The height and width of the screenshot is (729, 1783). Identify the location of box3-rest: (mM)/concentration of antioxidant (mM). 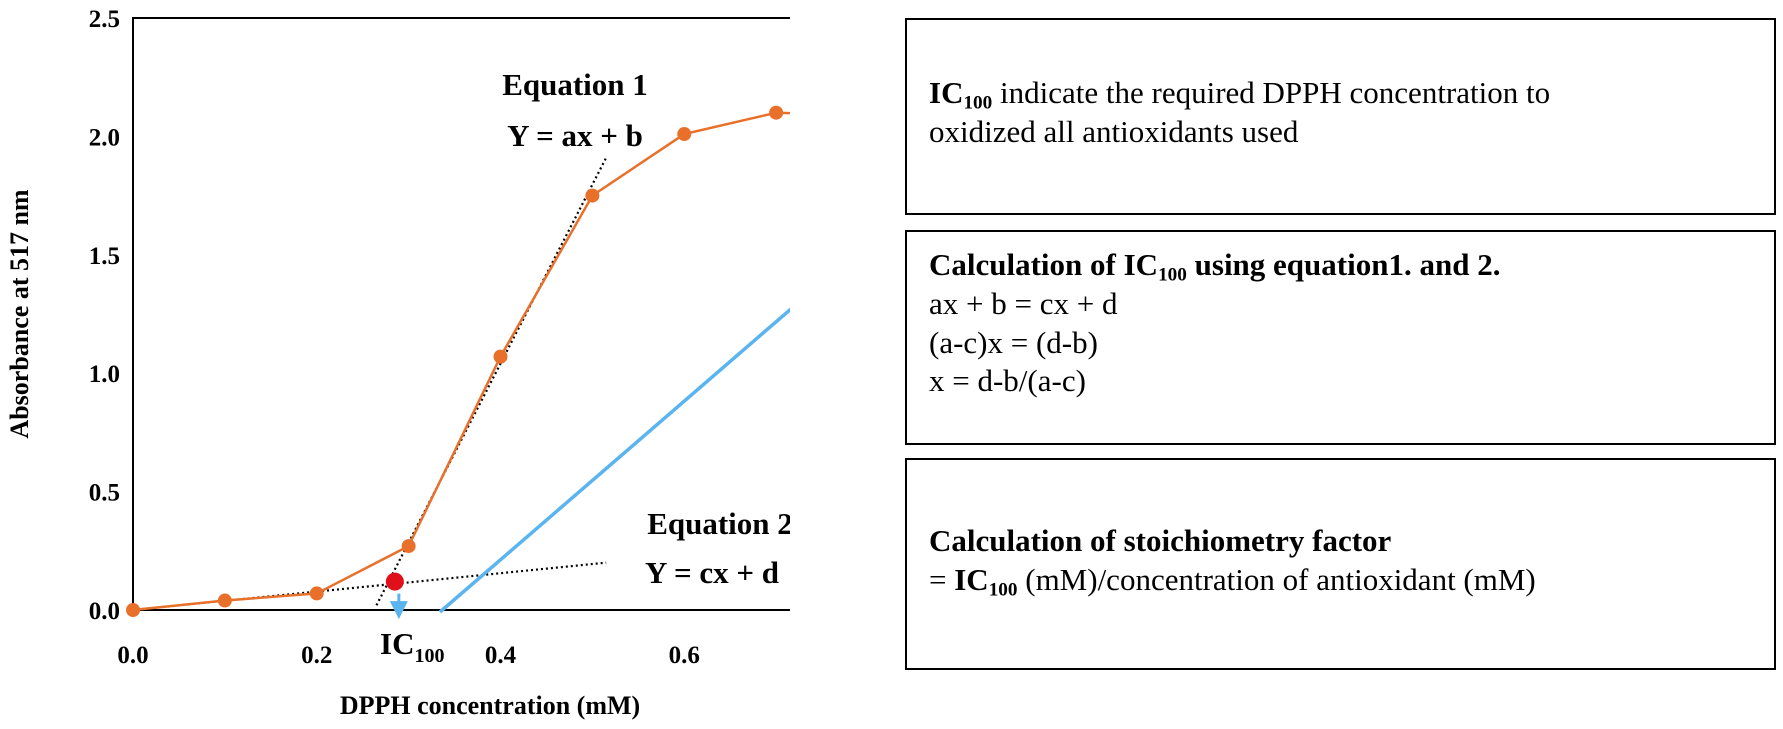
(1276, 579).